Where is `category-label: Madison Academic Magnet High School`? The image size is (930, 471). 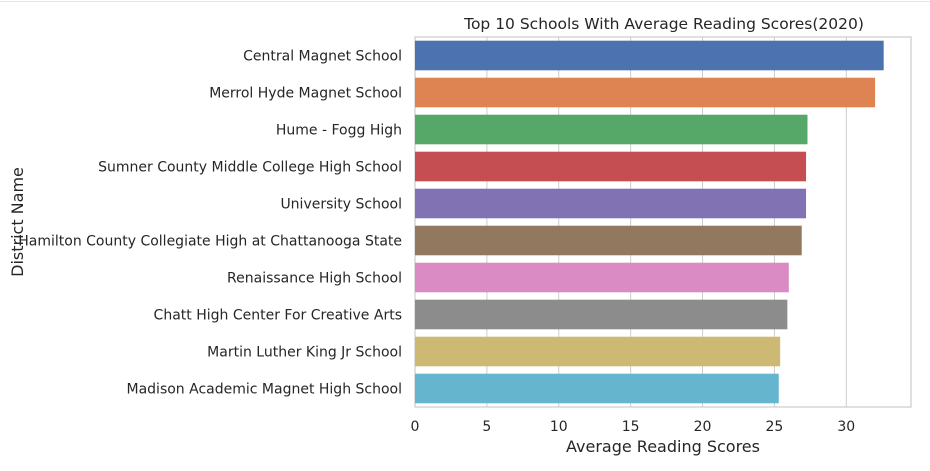 category-label: Madison Academic Magnet High School is located at coordinates (264, 390).